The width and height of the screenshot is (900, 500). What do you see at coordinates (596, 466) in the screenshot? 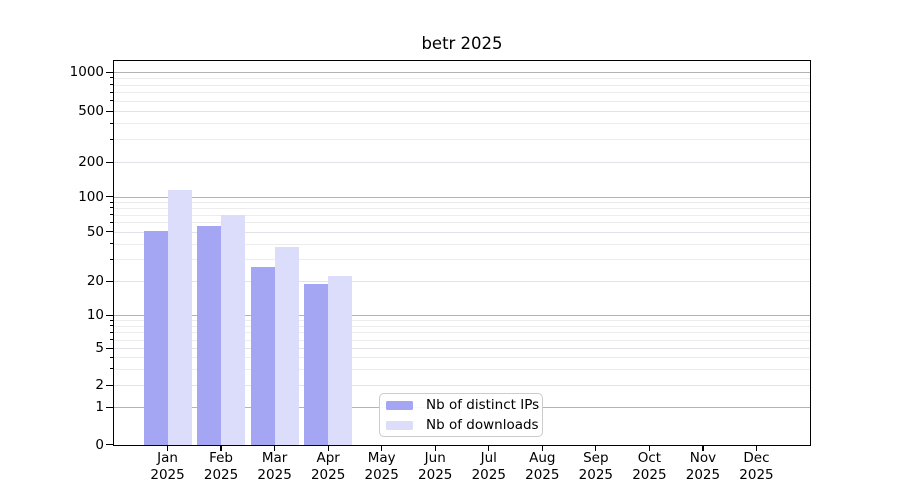
I see `x-axis-tick-label: Sep 2025` at bounding box center [596, 466].